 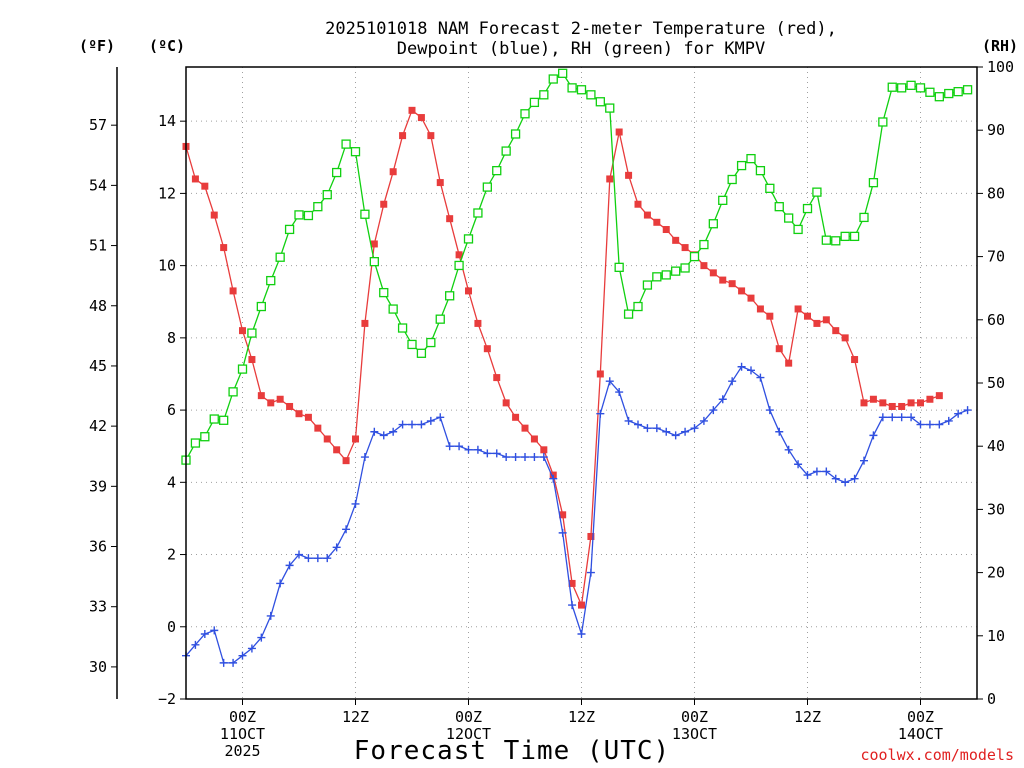 What do you see at coordinates (996, 636) in the screenshot?
I see `rh-tick-label: 10` at bounding box center [996, 636].